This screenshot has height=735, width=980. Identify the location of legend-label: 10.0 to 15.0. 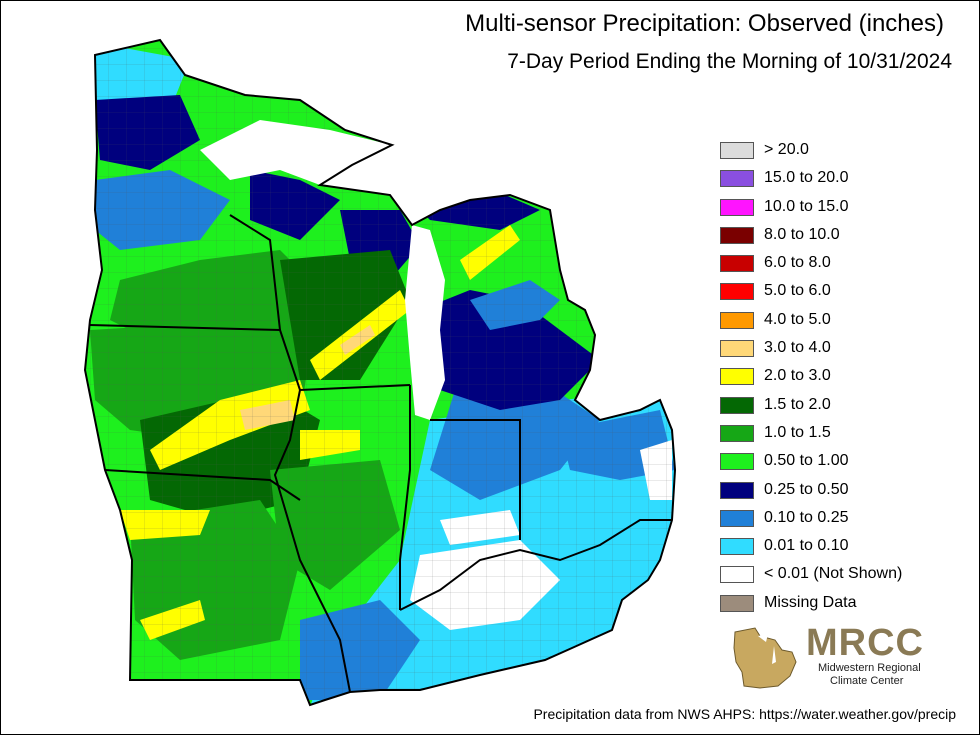
(806, 206).